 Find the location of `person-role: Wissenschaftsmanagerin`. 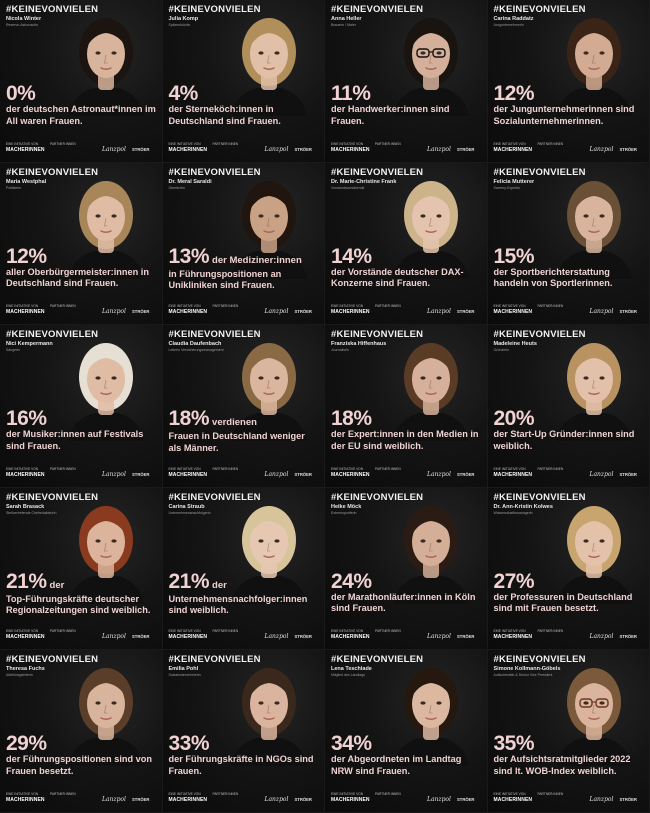

person-role: Wissenschaftsmanagerin is located at coordinates (513, 512).